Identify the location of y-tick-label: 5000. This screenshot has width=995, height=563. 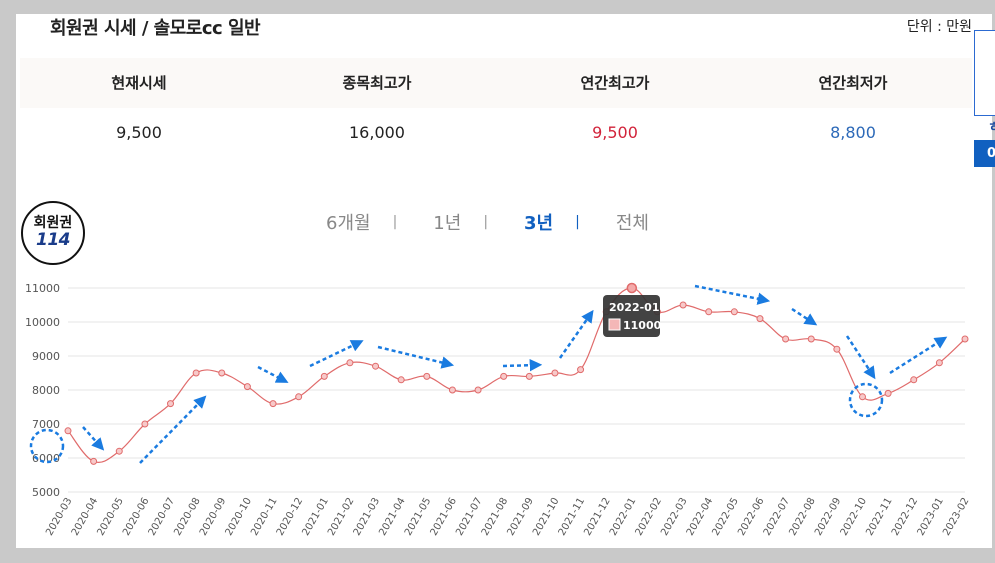
(46, 492).